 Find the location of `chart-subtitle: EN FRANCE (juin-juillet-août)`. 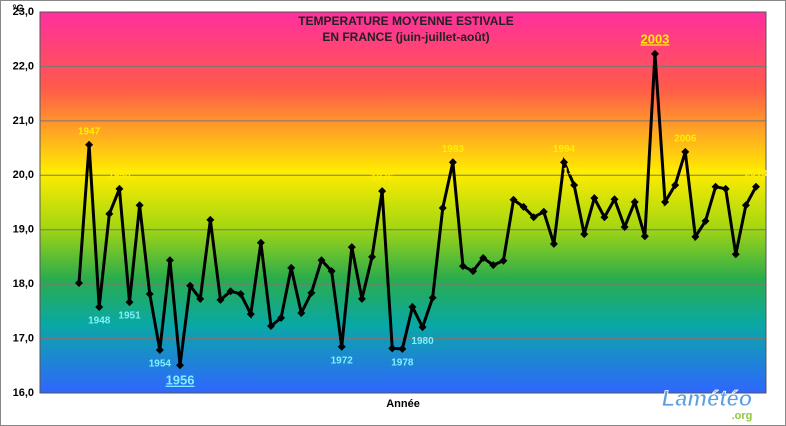

chart-subtitle: EN FRANCE (juin-juillet-août) is located at coordinates (405, 37).